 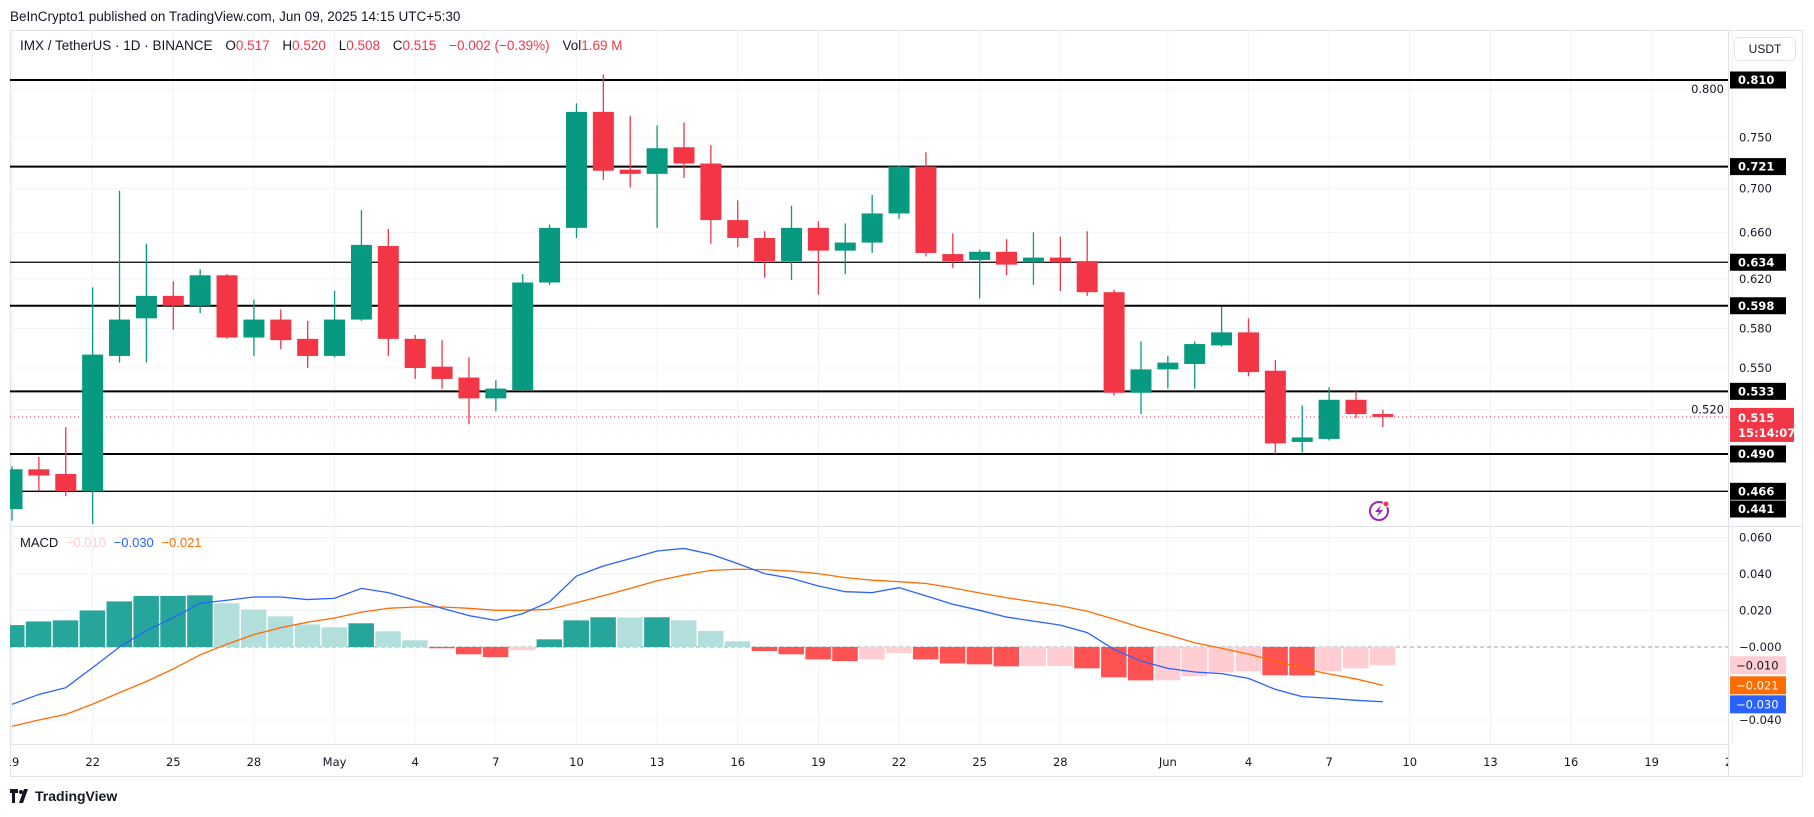 I want to click on macd-line, so click(x=697, y=626).